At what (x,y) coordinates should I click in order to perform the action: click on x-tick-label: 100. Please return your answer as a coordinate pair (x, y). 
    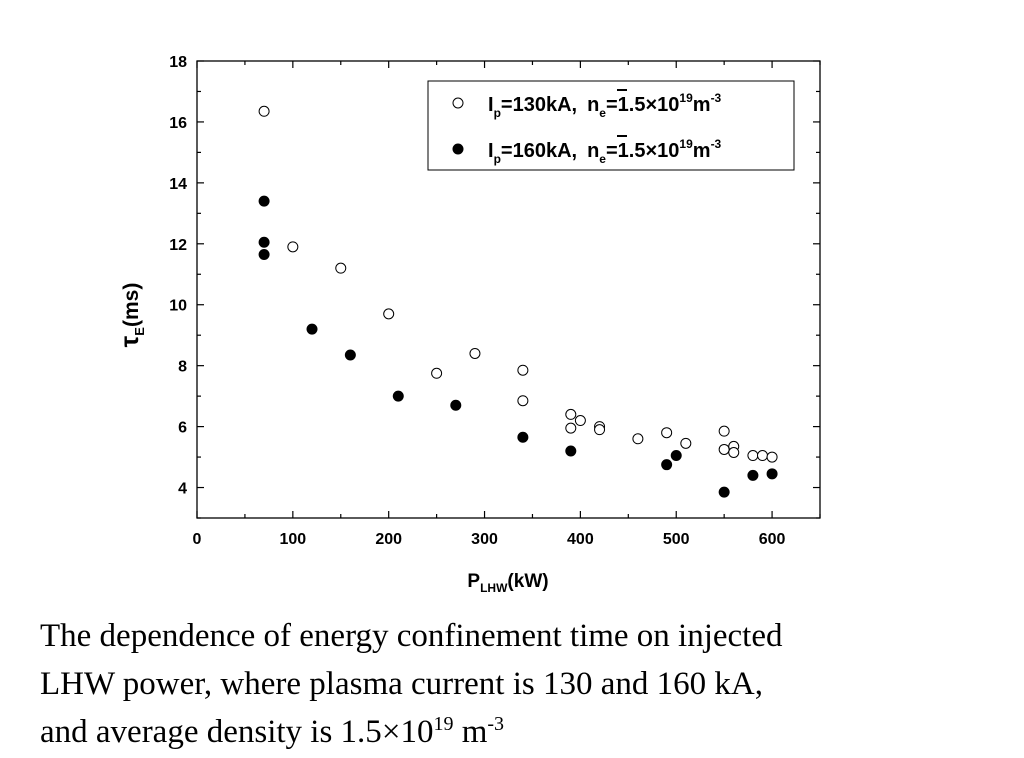
    Looking at the image, I should click on (292, 539).